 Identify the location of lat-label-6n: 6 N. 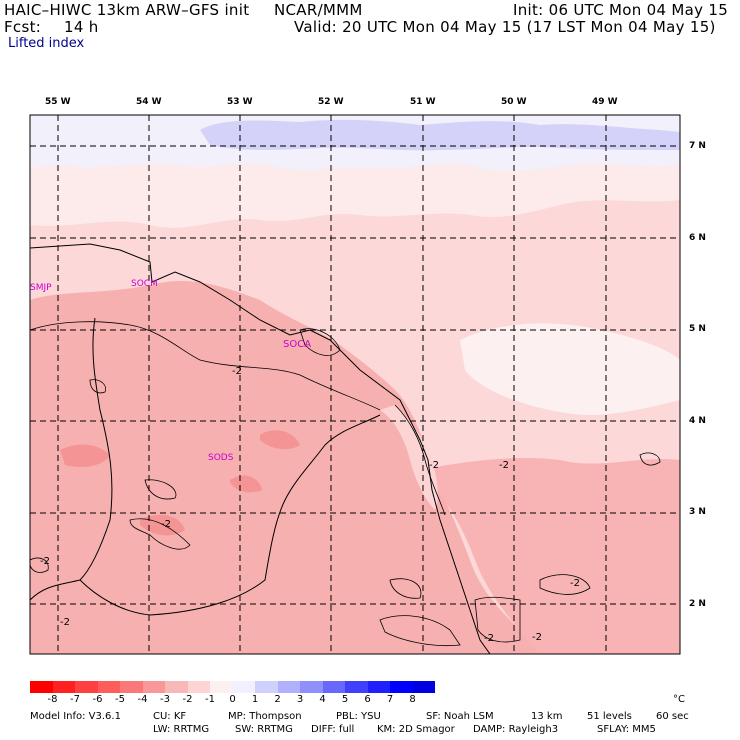
(697, 238).